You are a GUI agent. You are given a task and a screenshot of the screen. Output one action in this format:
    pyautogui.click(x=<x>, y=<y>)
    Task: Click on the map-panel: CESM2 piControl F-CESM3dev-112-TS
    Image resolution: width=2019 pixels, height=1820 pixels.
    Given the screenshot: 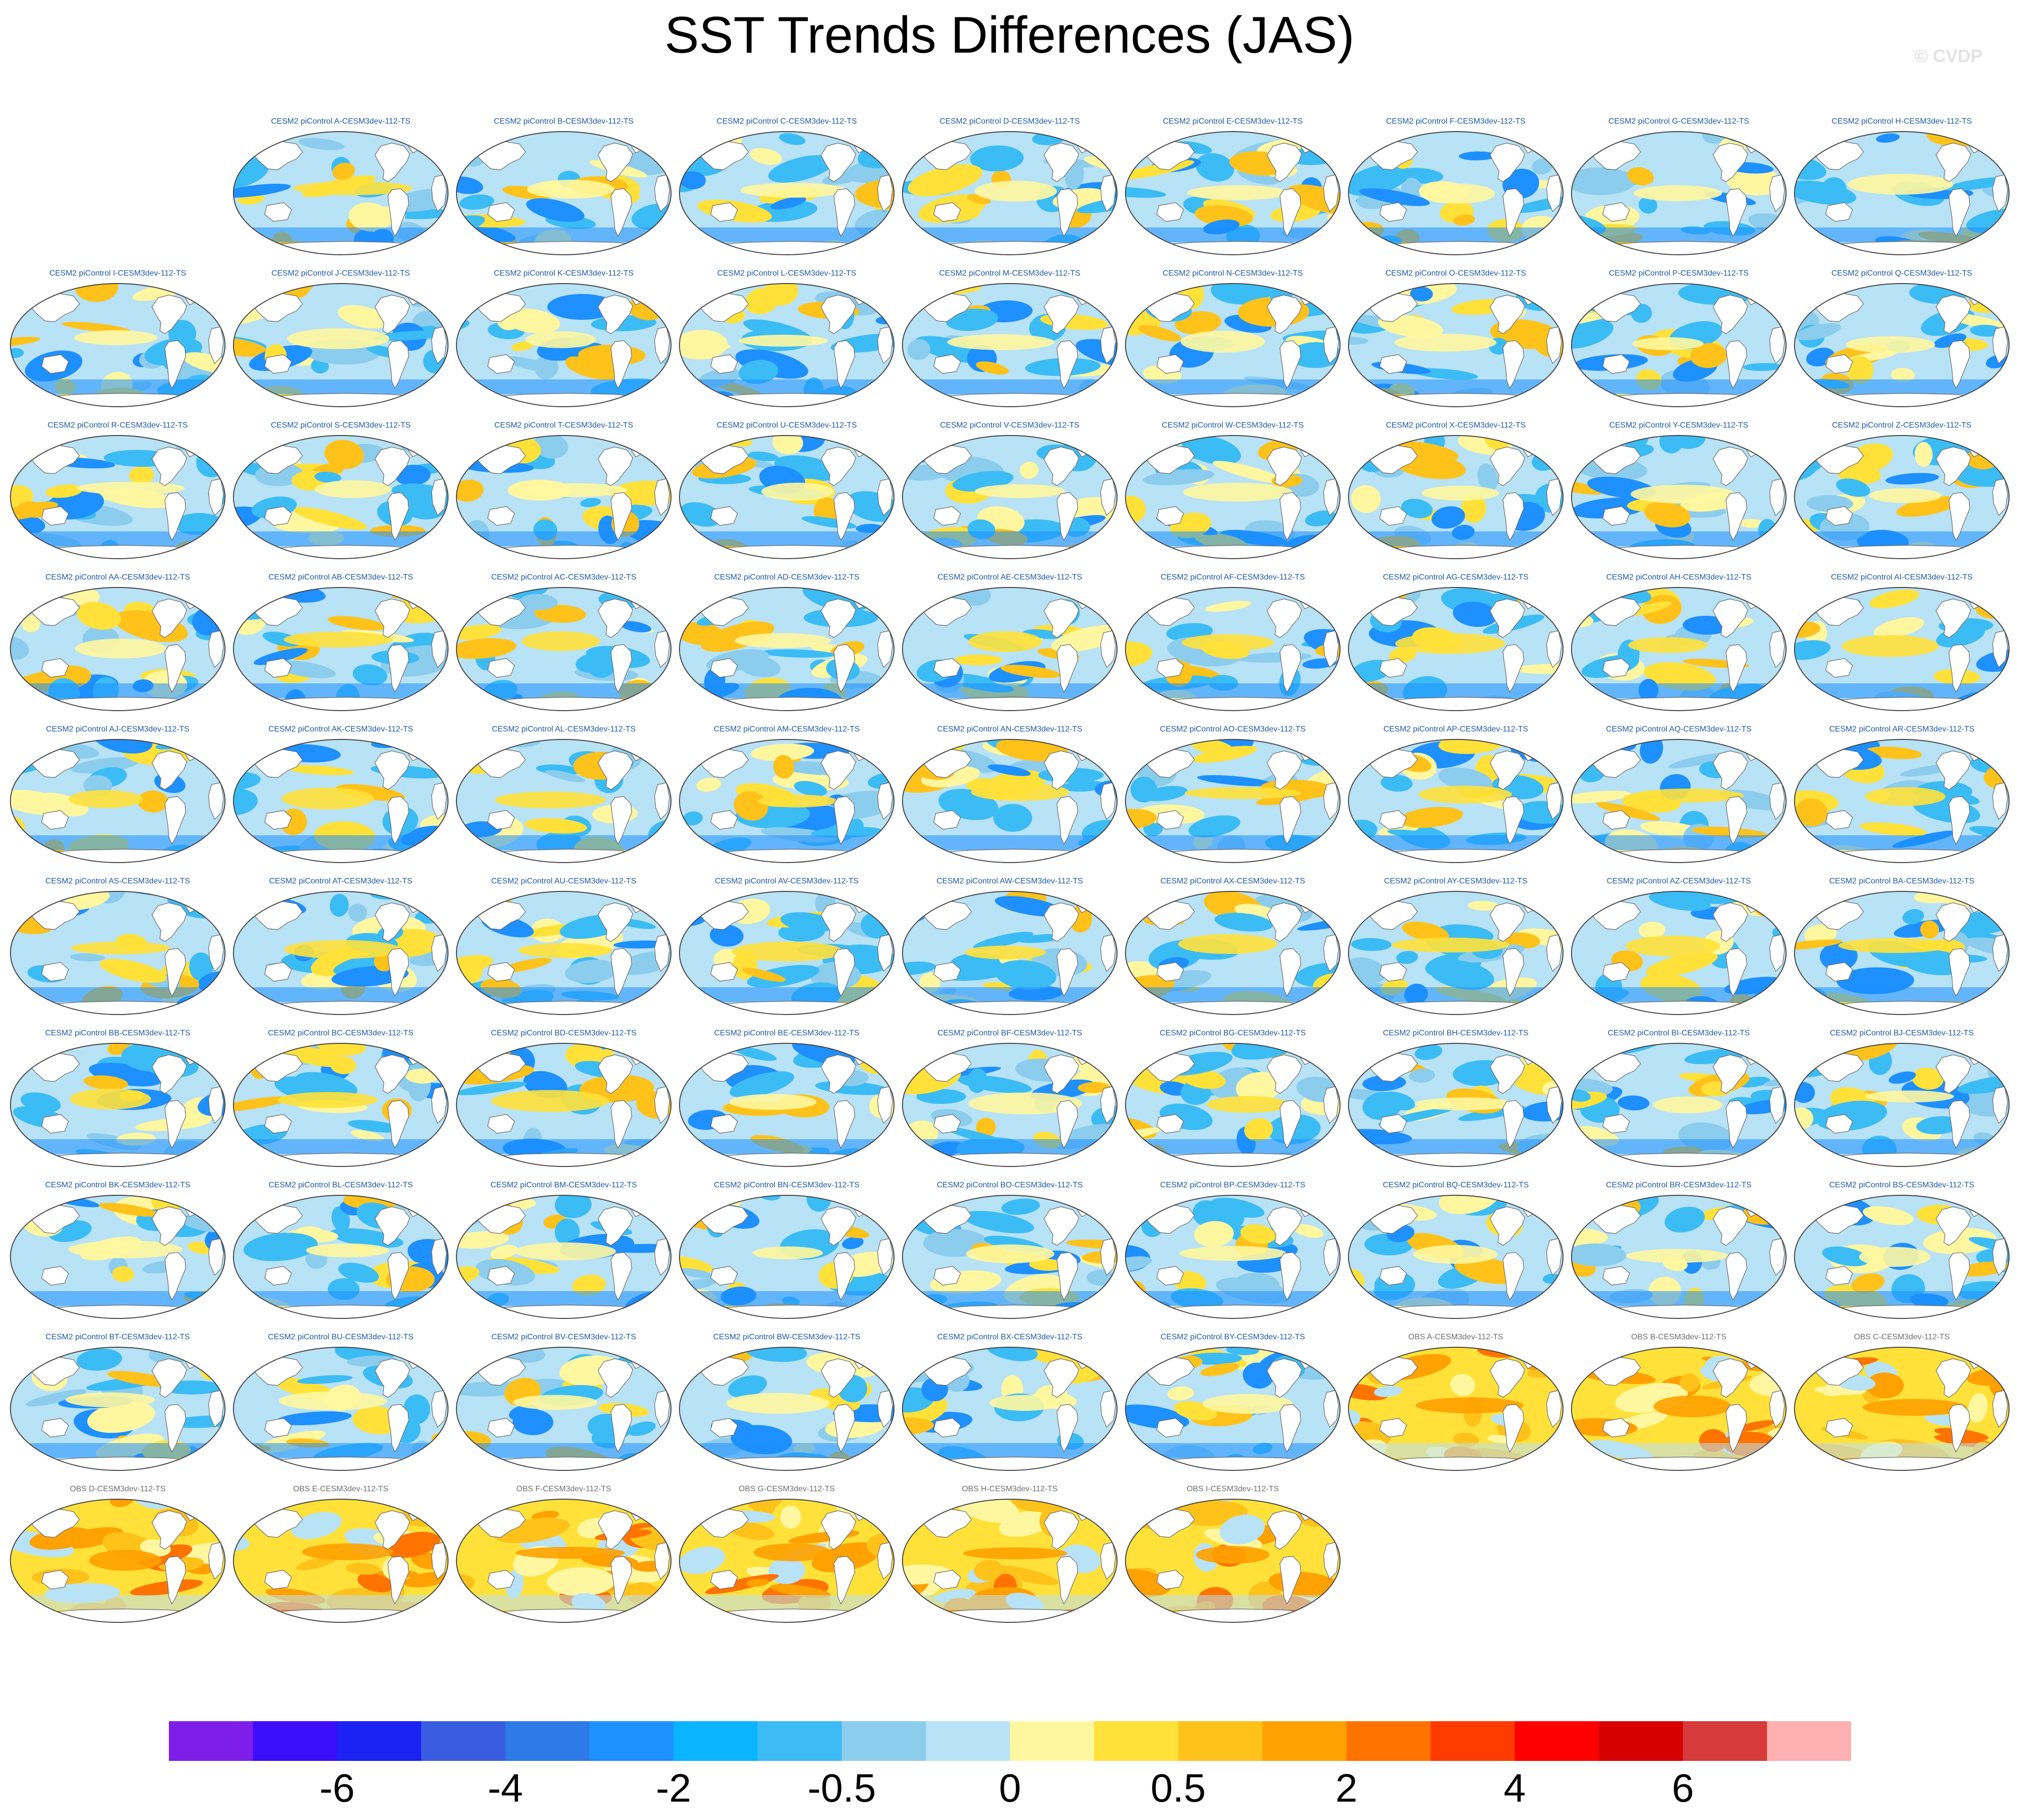 What is the action you would take?
    pyautogui.click(x=1456, y=186)
    